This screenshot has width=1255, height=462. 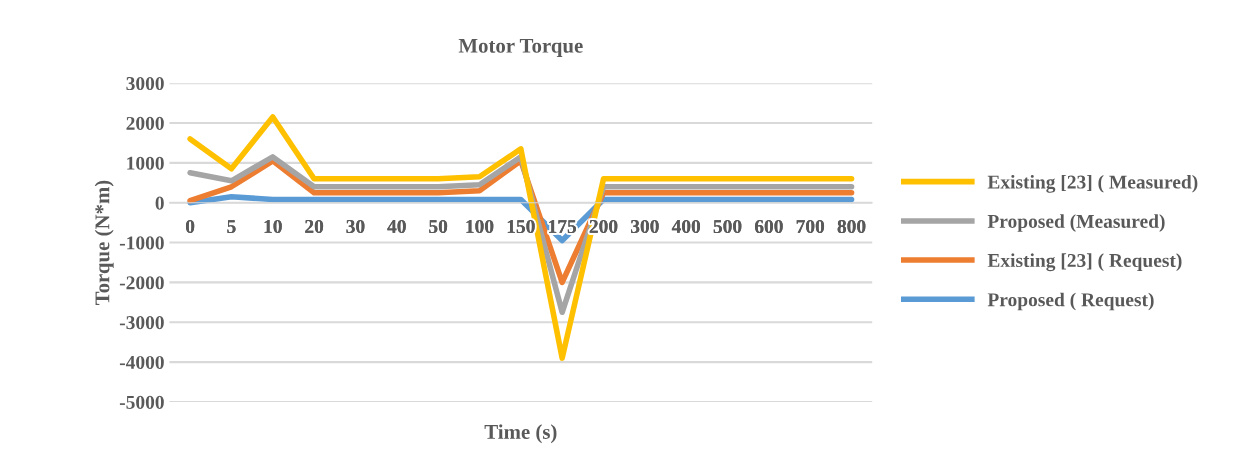 What do you see at coordinates (141, 283) in the screenshot?
I see `y-tick-label: -2000` at bounding box center [141, 283].